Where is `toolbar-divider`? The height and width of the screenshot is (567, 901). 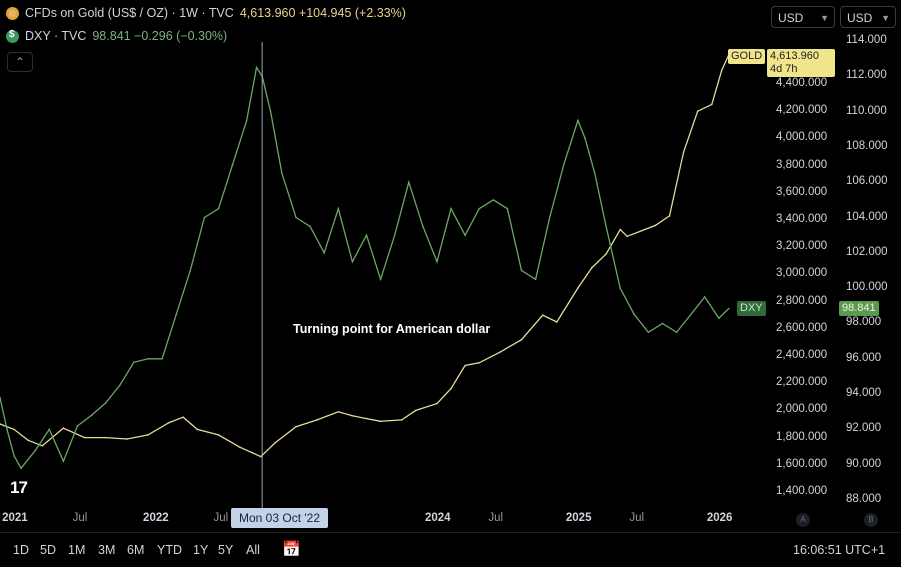
toolbar-divider is located at coordinates (450, 532).